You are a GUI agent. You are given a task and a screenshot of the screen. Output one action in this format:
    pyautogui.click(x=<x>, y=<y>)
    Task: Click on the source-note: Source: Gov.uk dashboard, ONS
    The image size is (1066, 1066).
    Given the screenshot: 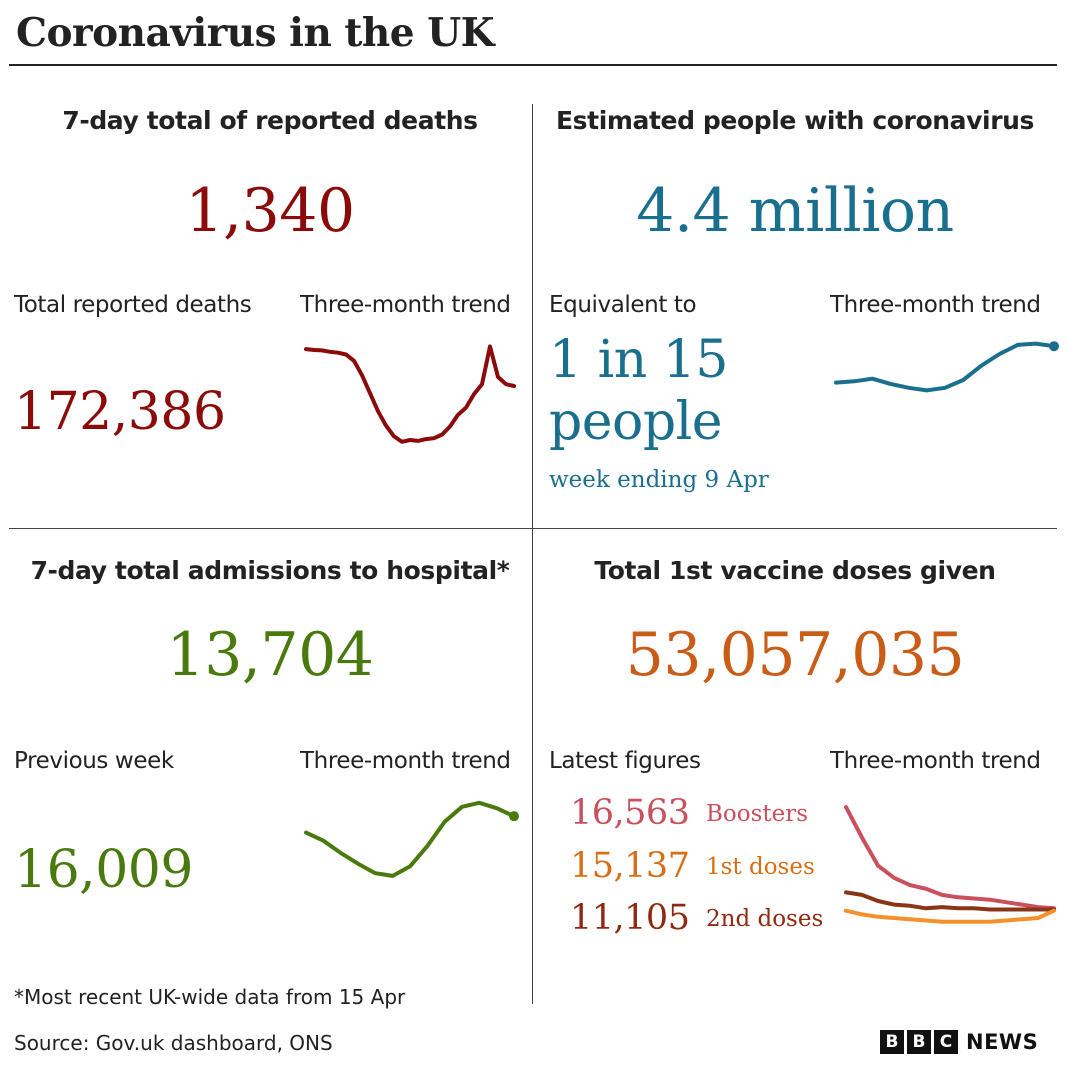 What is the action you would take?
    pyautogui.click(x=173, y=1043)
    